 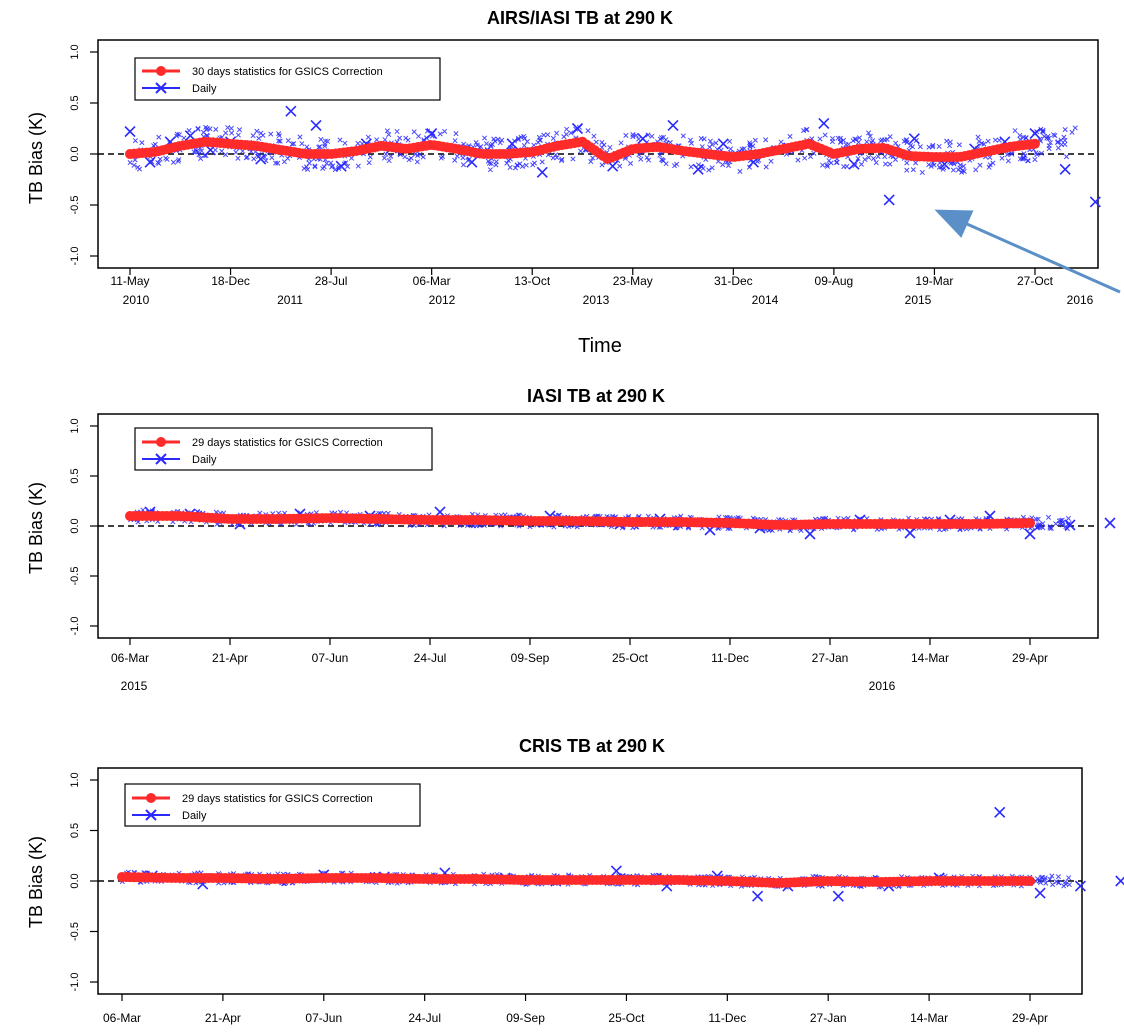 I want to click on x-tick-label: 23-May, so click(x=633, y=281).